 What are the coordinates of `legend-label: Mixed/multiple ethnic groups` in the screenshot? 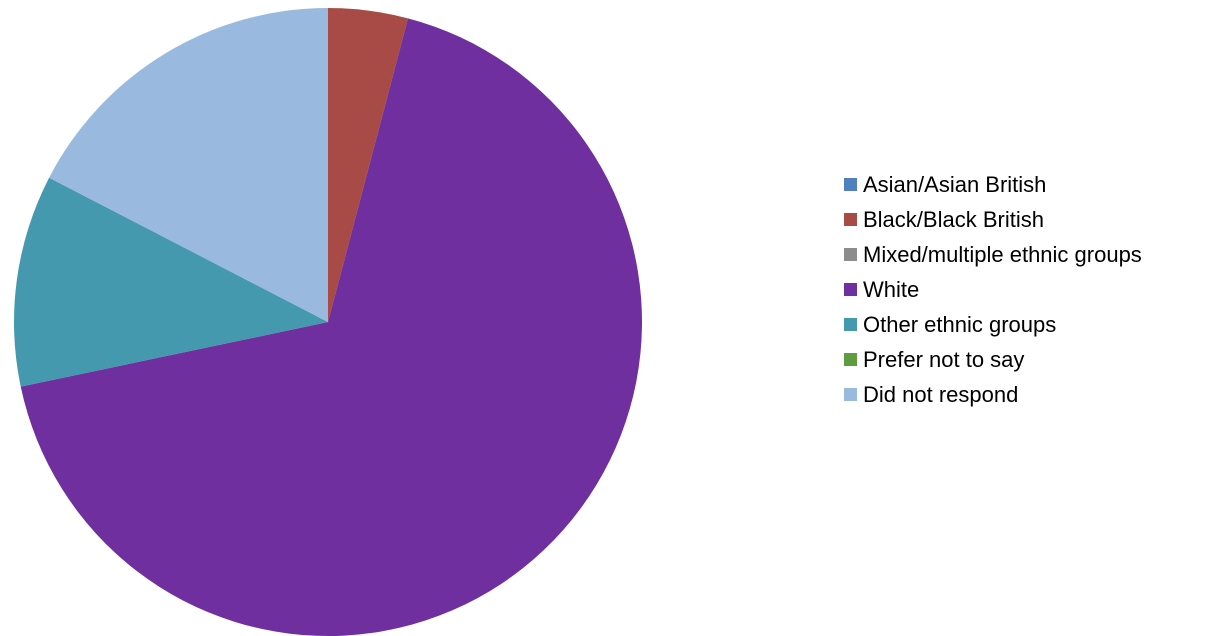 It's located at (1002, 254).